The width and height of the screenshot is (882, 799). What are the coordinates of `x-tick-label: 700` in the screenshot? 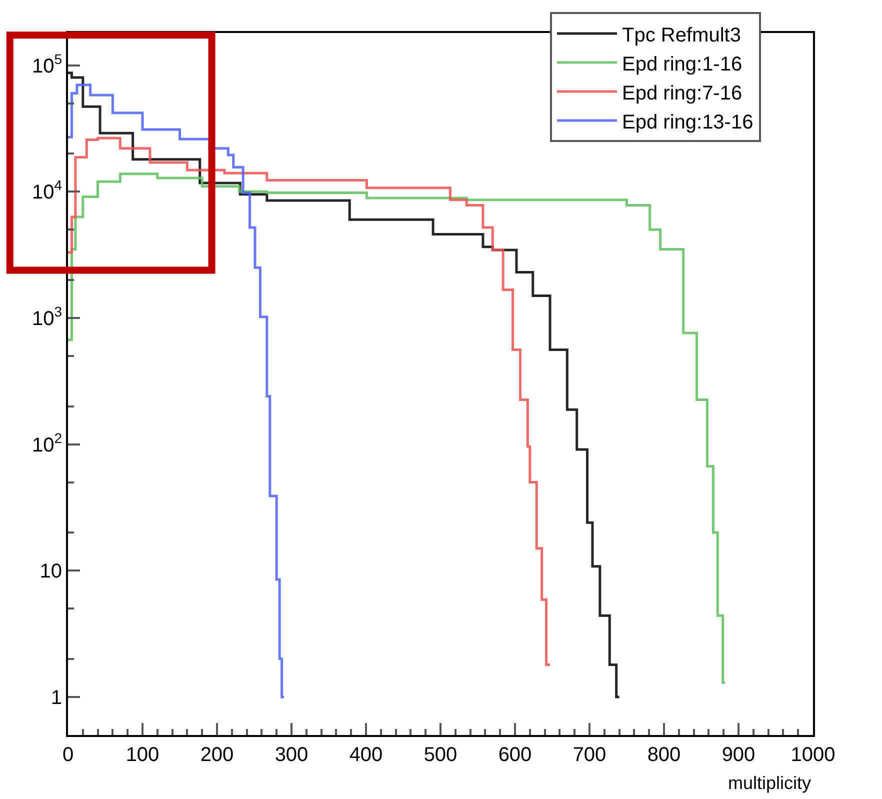 It's located at (589, 755).